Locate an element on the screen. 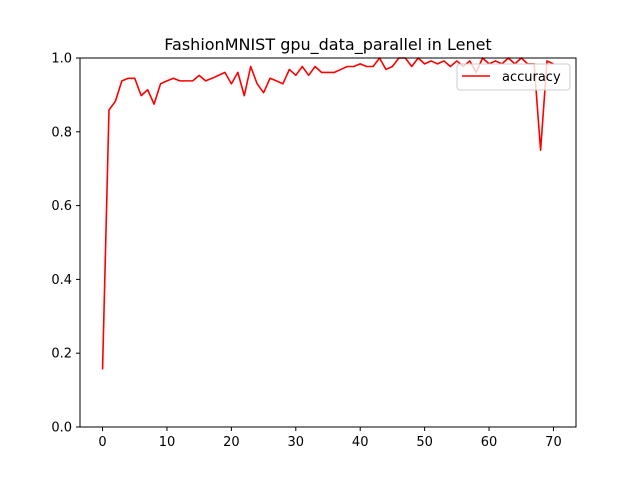 This screenshot has height=480, width=640. y-tick-label: 1.0 is located at coordinates (61, 59).